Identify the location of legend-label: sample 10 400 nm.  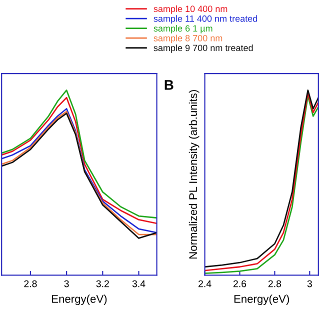
(191, 9).